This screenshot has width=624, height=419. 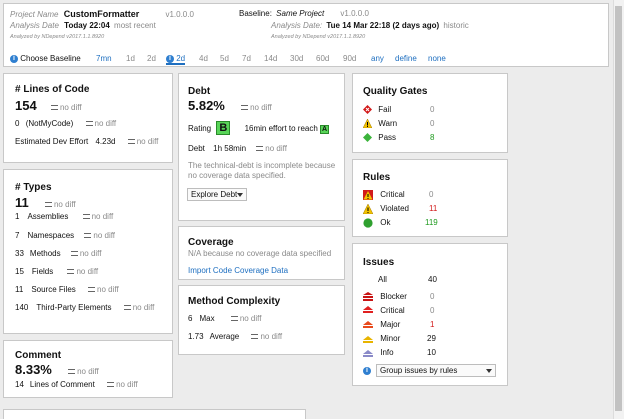 I want to click on analysis-row: Analysis Date Today 22:04 most recent, so click(x=83, y=25).